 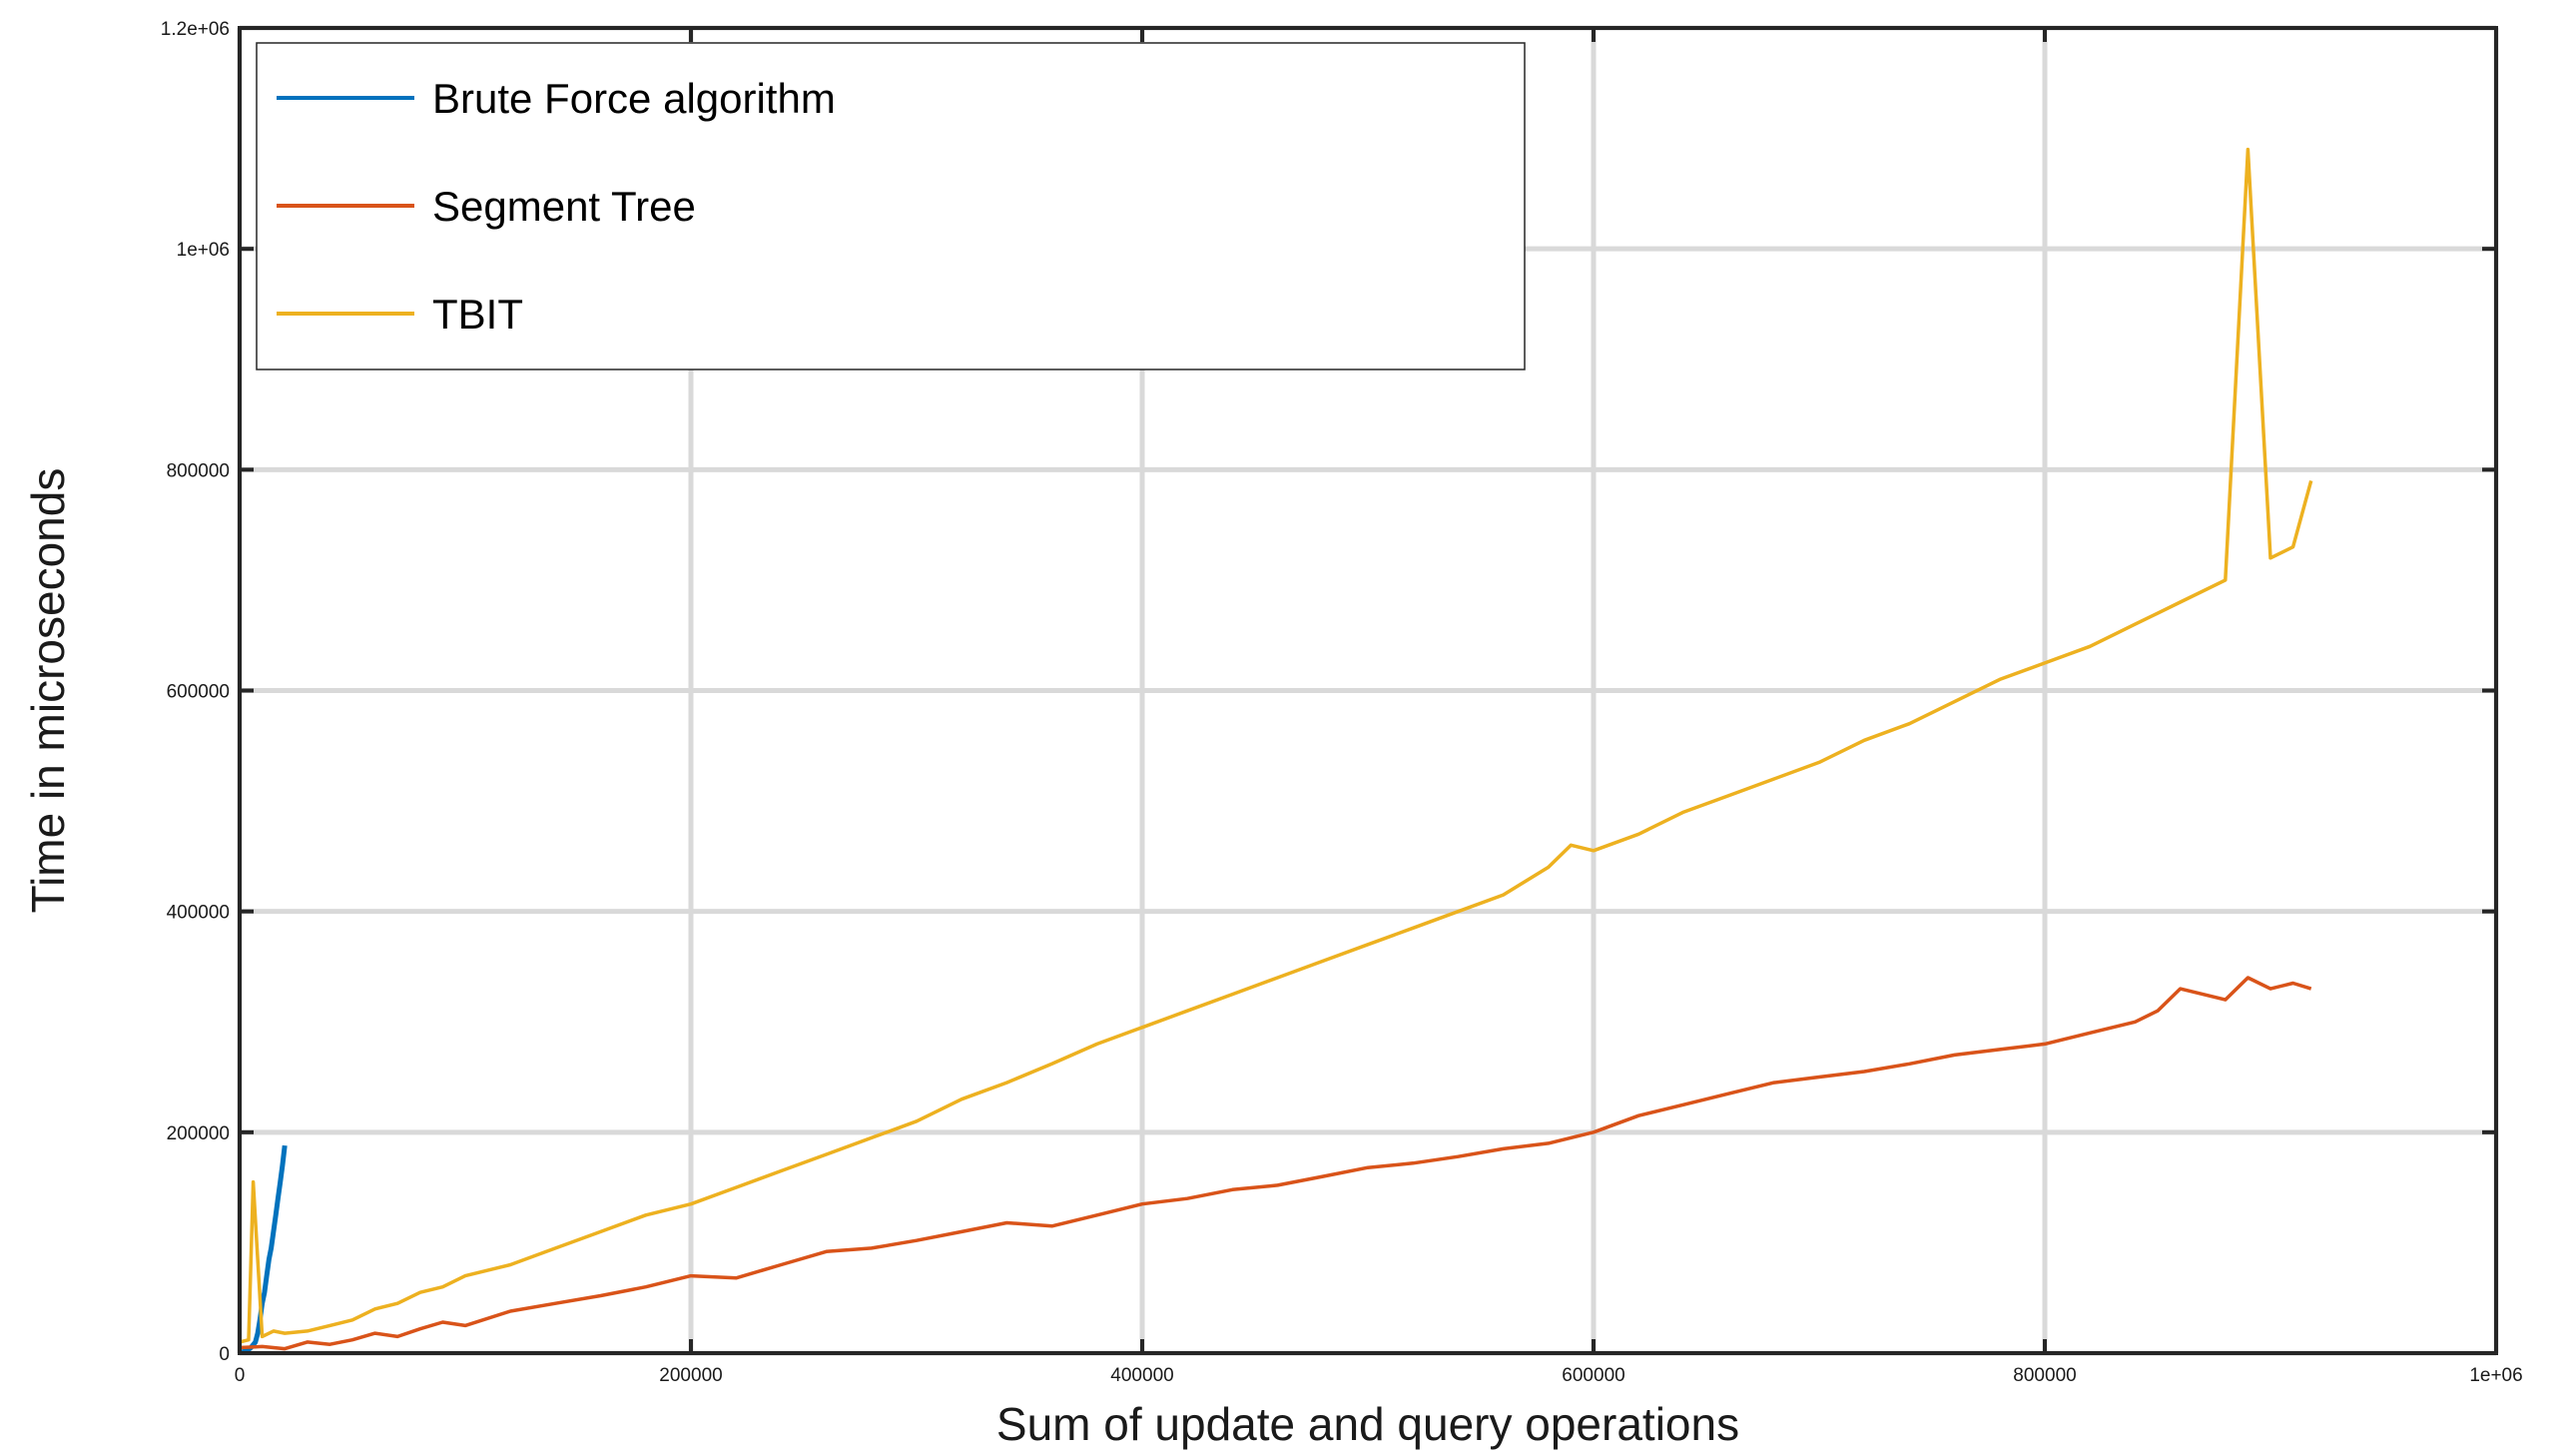 I want to click on y-tick-label: 200000, so click(x=198, y=1134).